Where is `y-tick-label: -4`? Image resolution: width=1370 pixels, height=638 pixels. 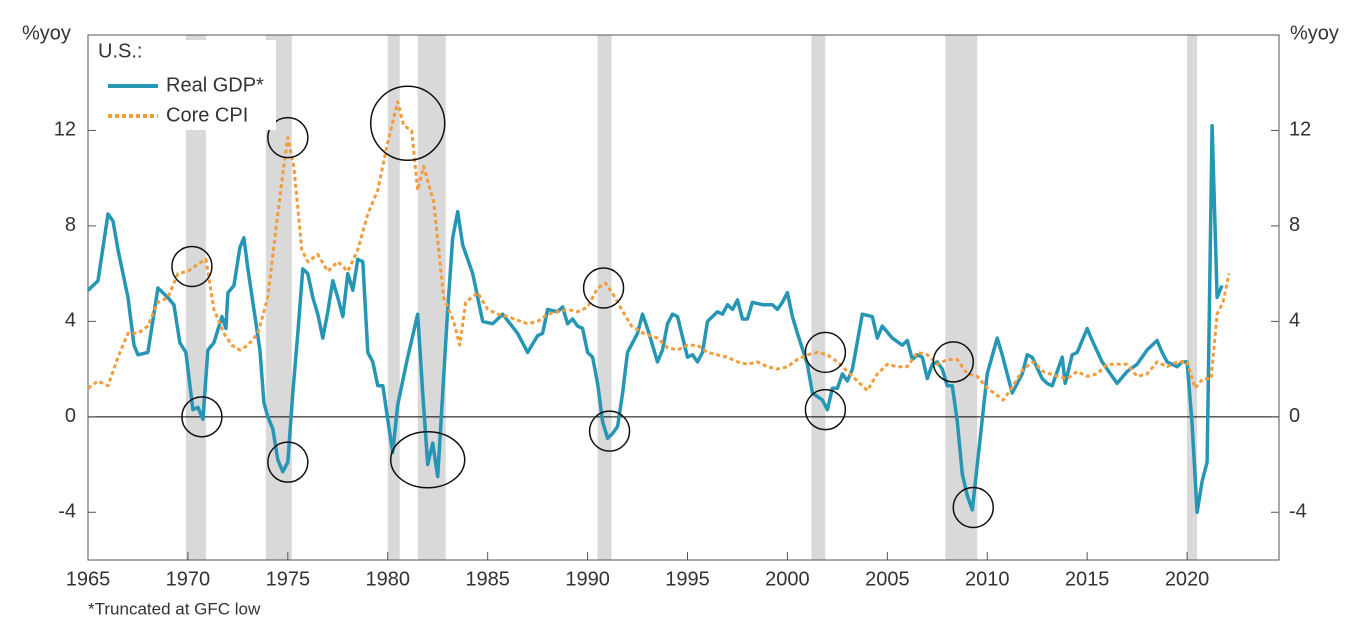 y-tick-label: -4 is located at coordinates (67, 512).